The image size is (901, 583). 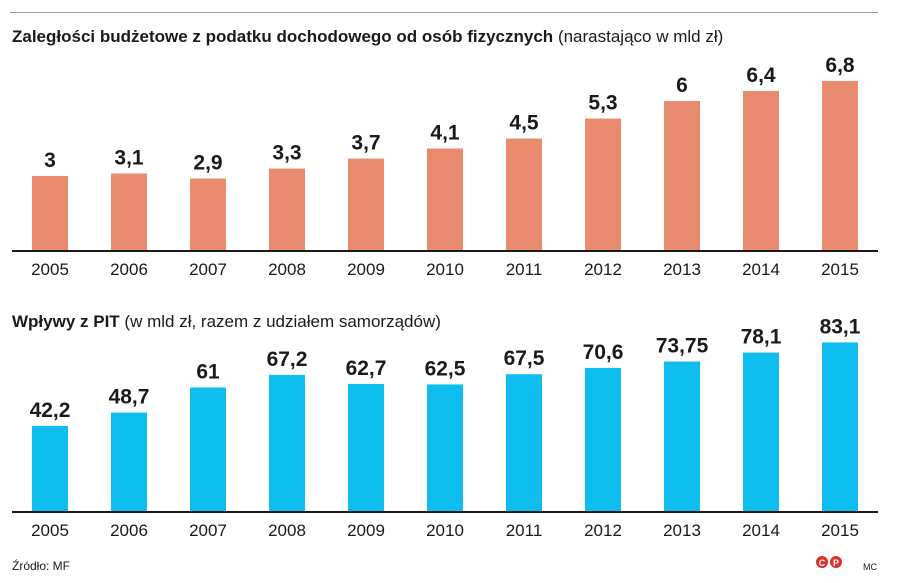 What do you see at coordinates (682, 85) in the screenshot?
I see `data-label-2013: 6` at bounding box center [682, 85].